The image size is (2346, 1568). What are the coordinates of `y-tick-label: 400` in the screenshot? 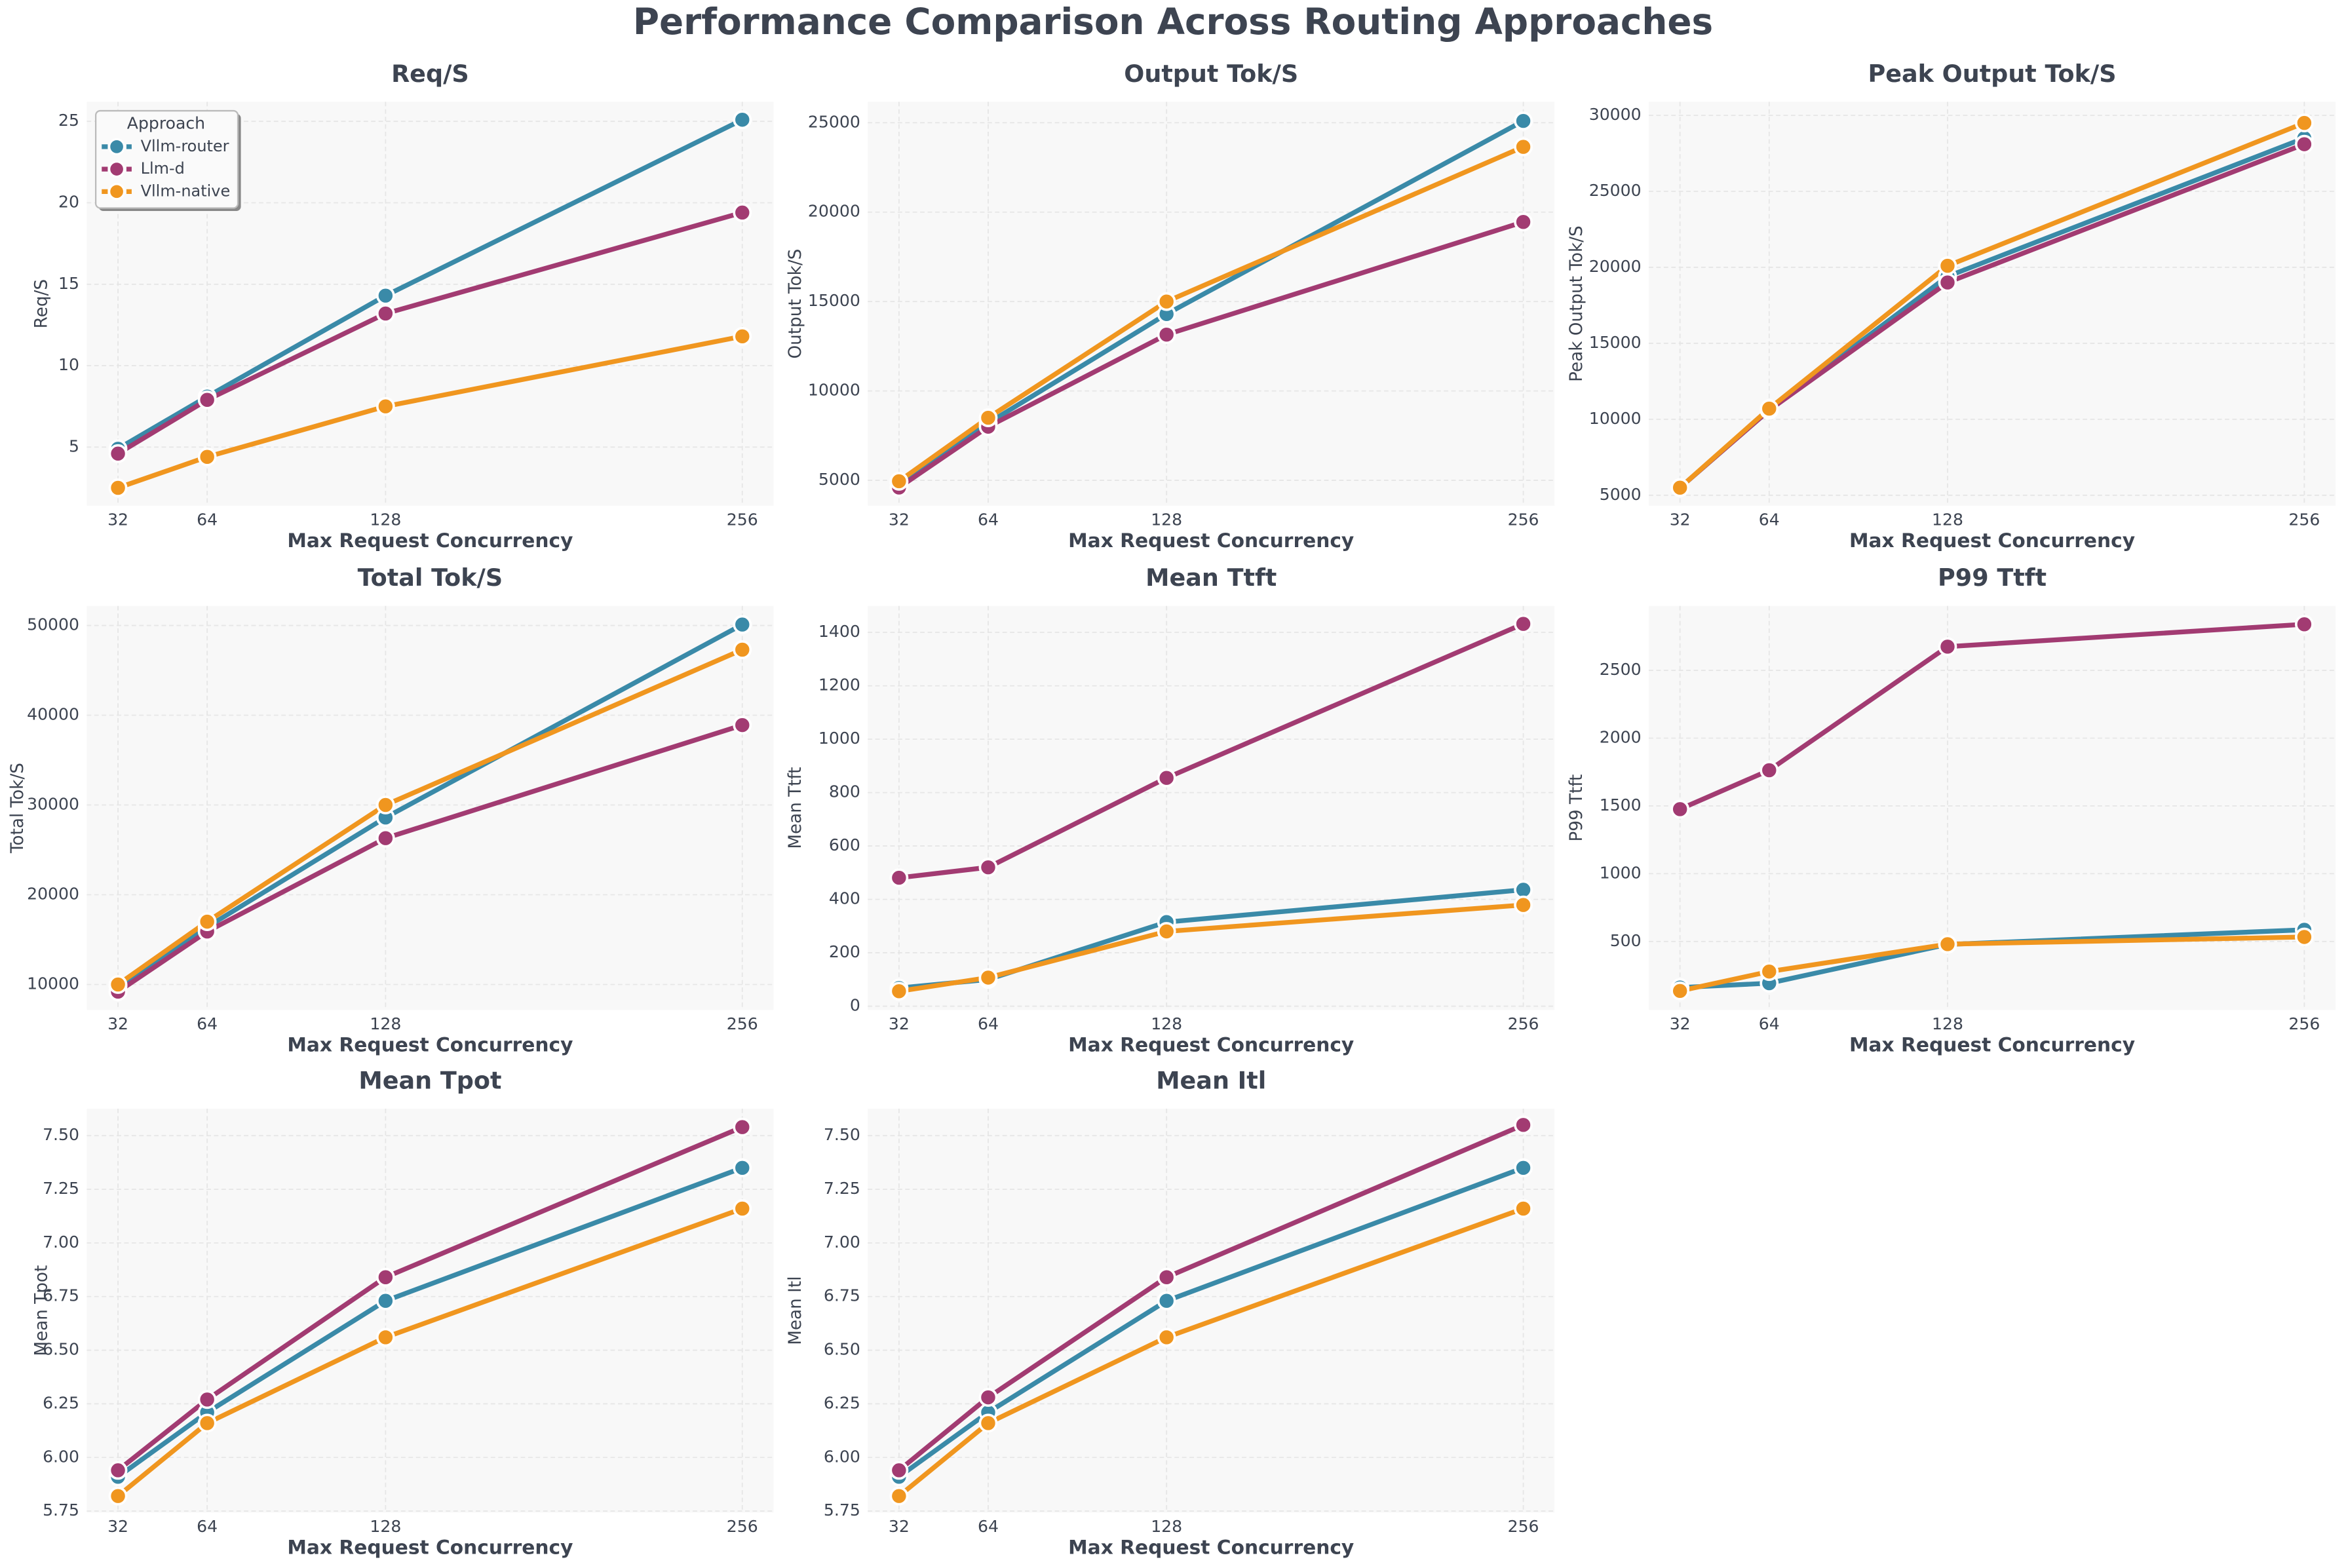 It's located at (844, 898).